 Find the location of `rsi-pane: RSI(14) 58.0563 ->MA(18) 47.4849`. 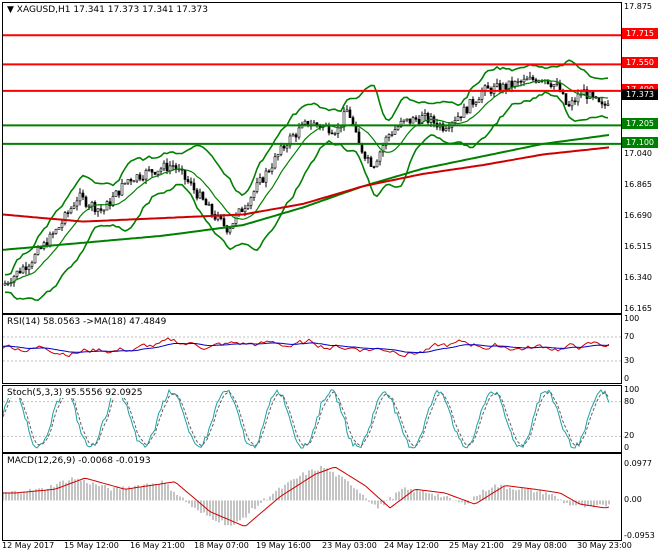

rsi-pane: RSI(14) 58.0563 ->MA(18) 47.4849 is located at coordinates (312, 349).